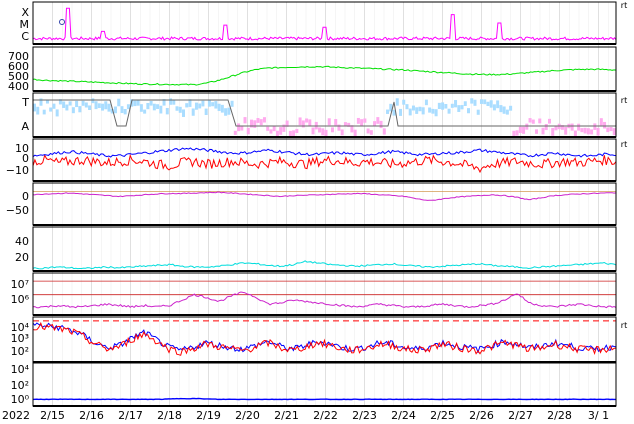  What do you see at coordinates (20, 369) in the screenshot?
I see `electron-tick-1e4: 10⁴` at bounding box center [20, 369].